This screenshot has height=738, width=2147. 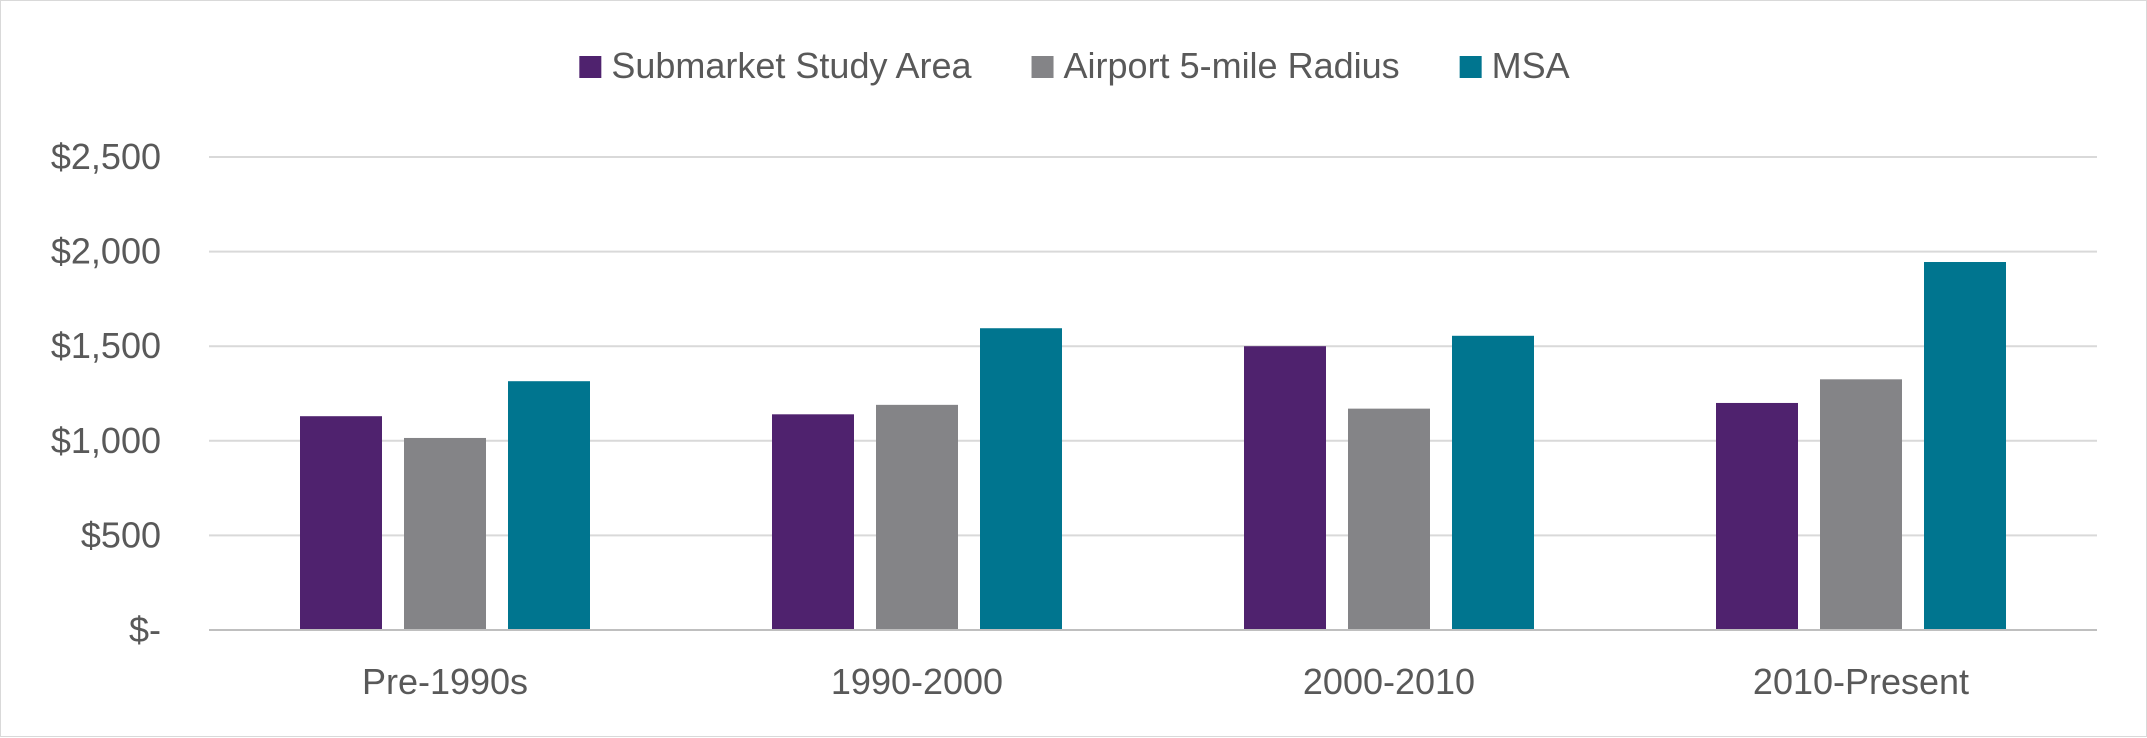 What do you see at coordinates (1861, 504) in the screenshot?
I see `bar-airport-5-mile-radius-2010-present` at bounding box center [1861, 504].